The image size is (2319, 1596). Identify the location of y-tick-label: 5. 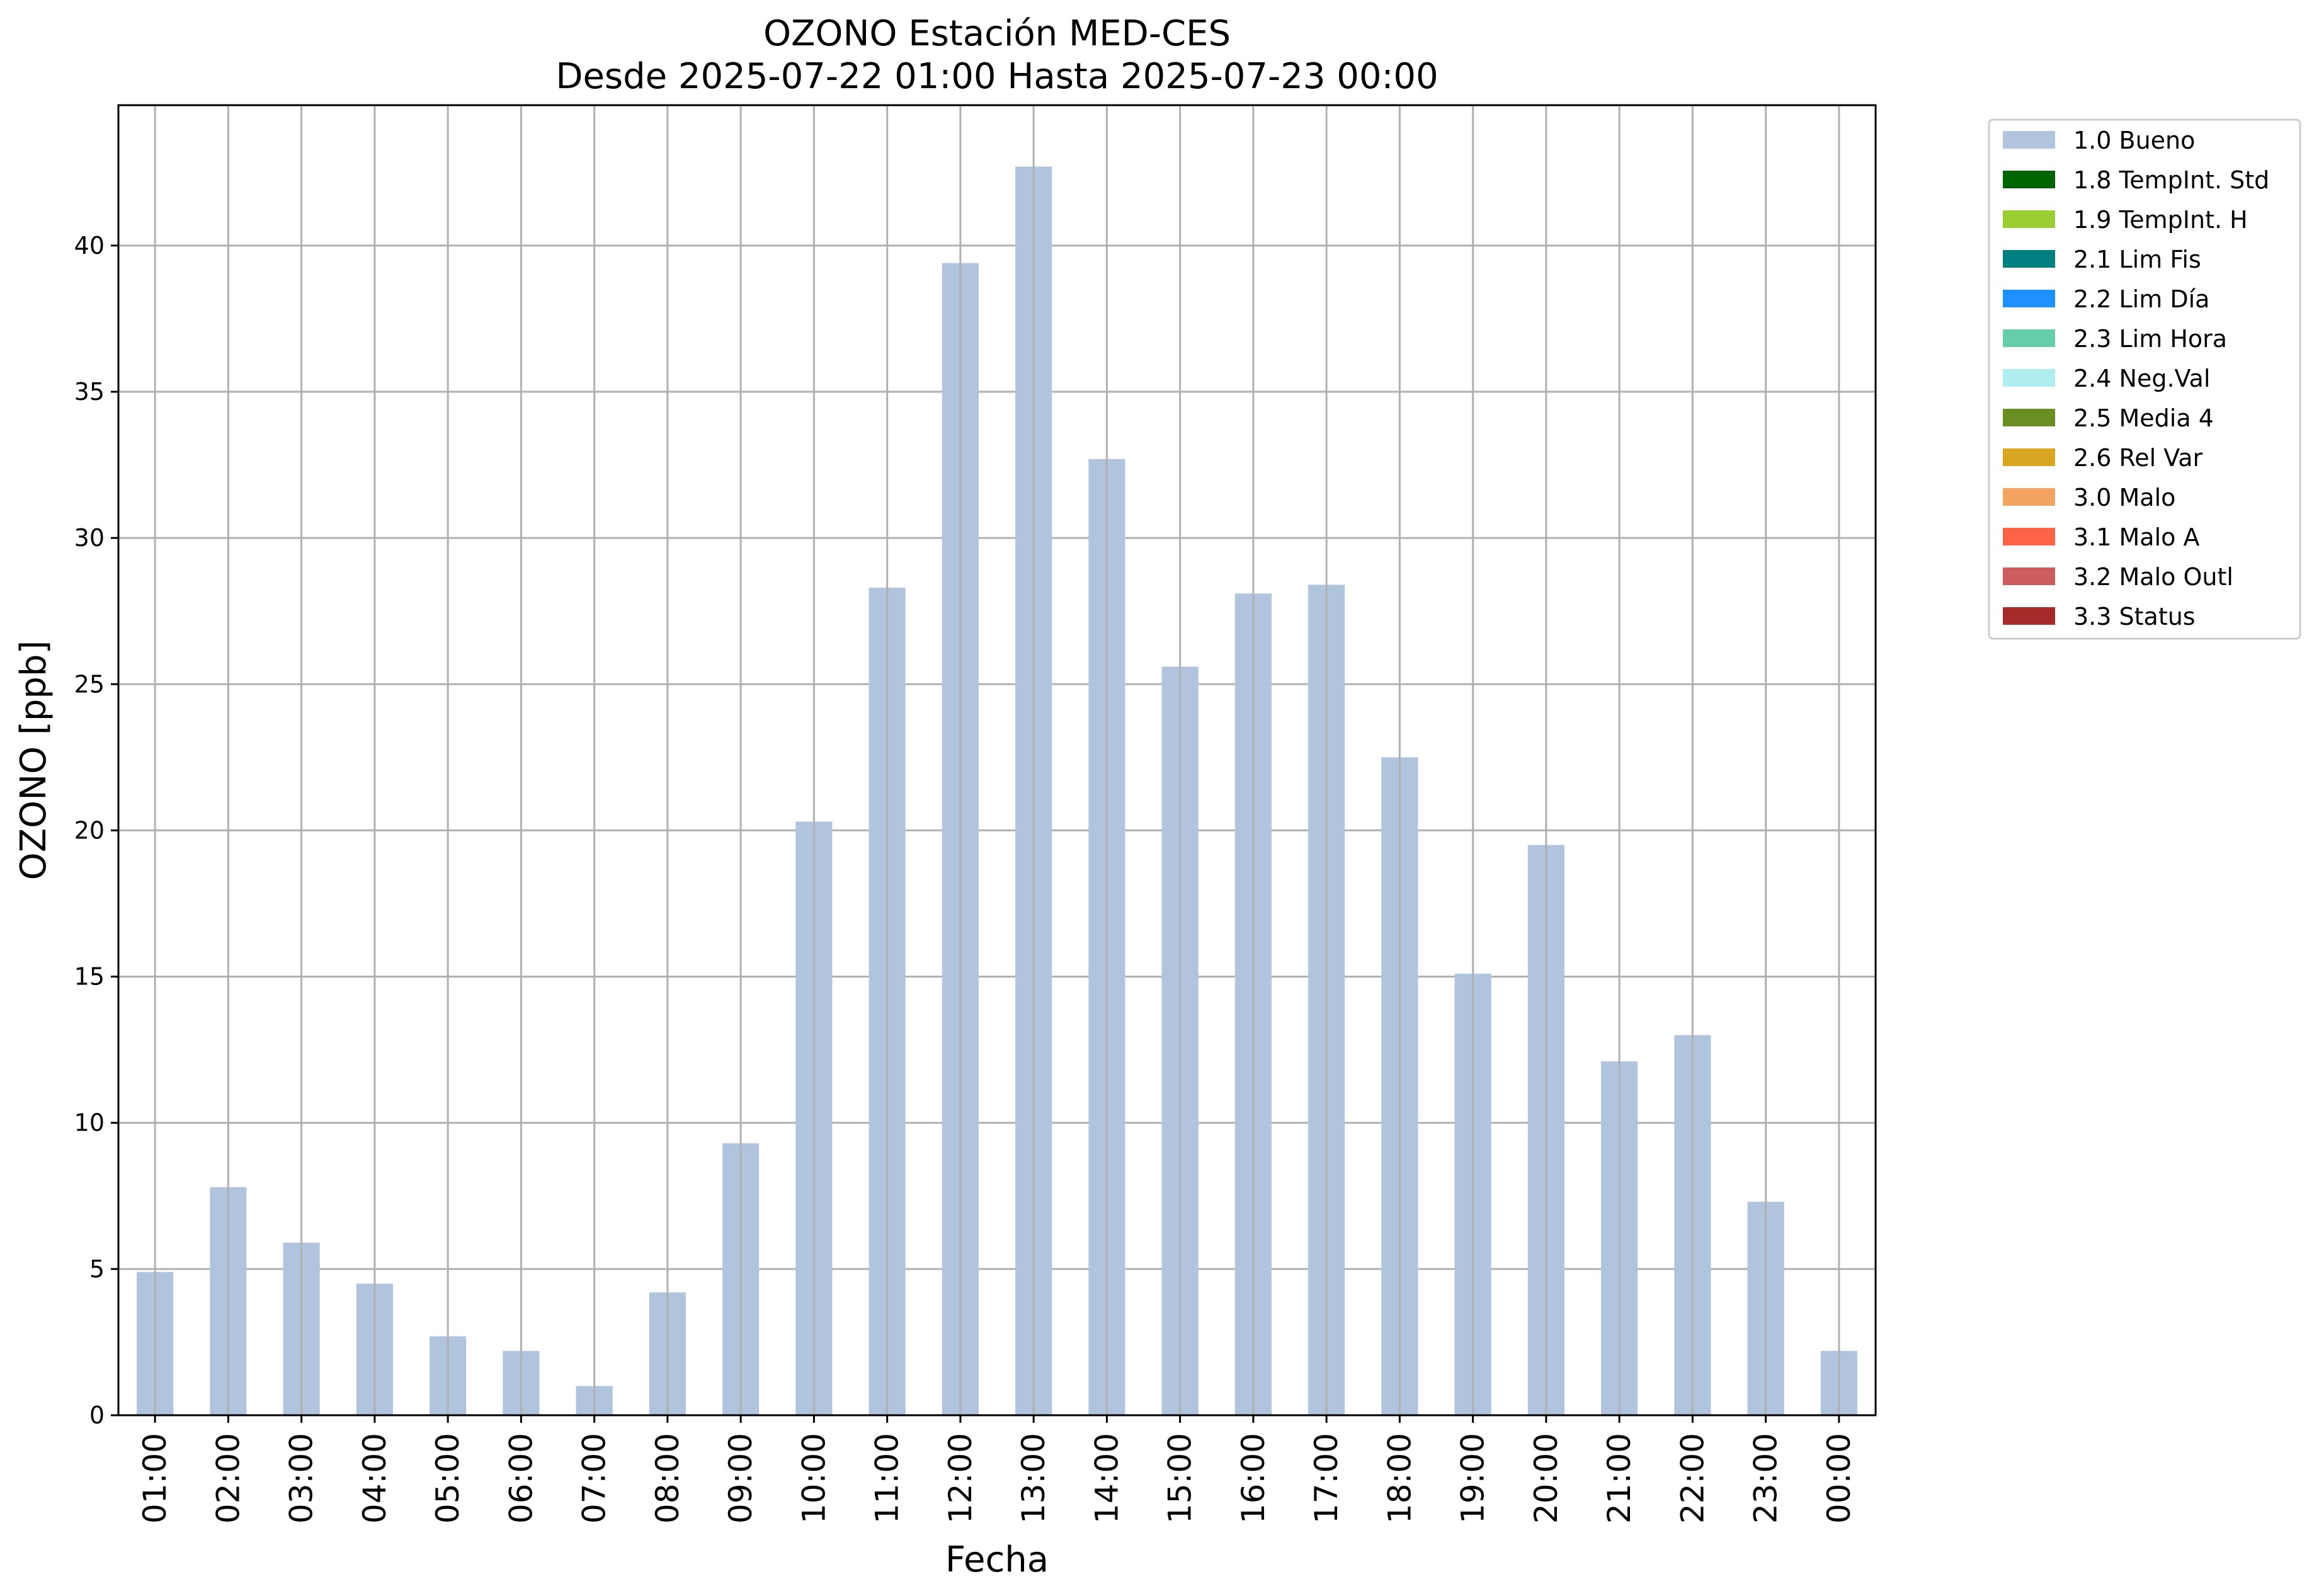
(97, 1269).